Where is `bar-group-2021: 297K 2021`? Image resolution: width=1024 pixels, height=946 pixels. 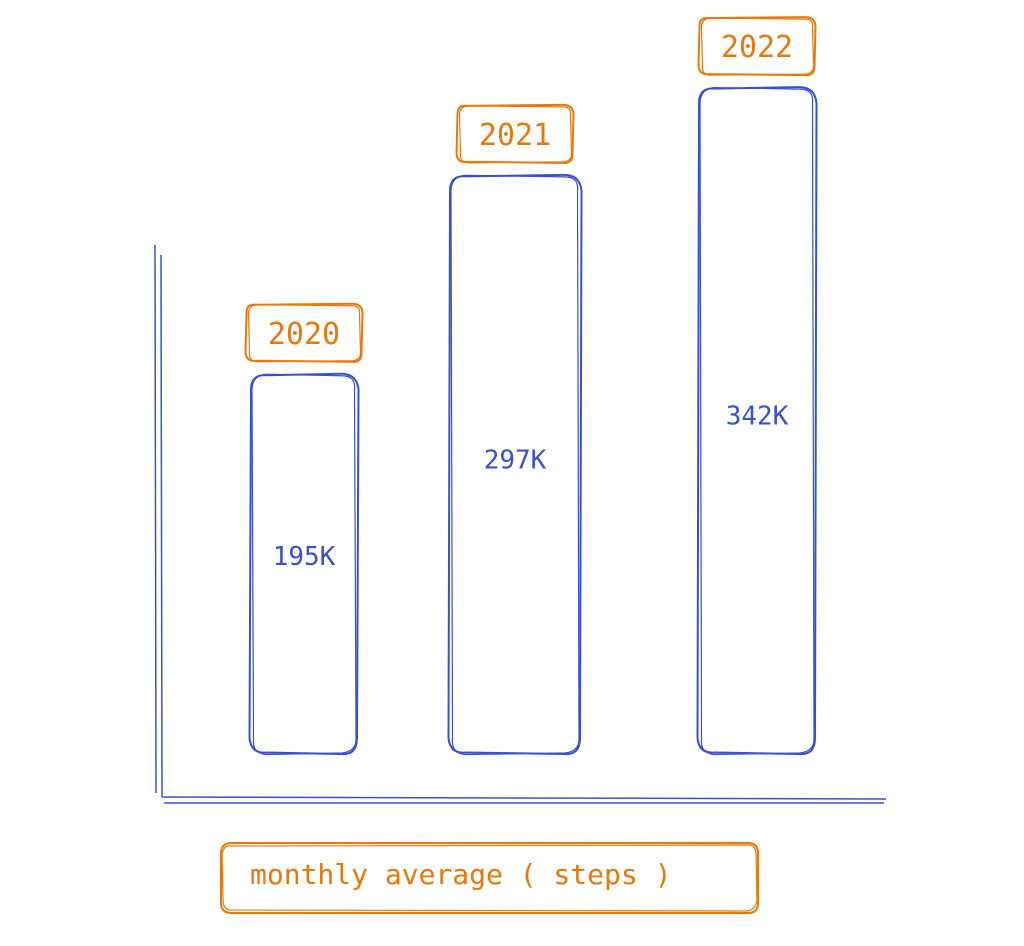 bar-group-2021: 297K 2021 is located at coordinates (515, 429).